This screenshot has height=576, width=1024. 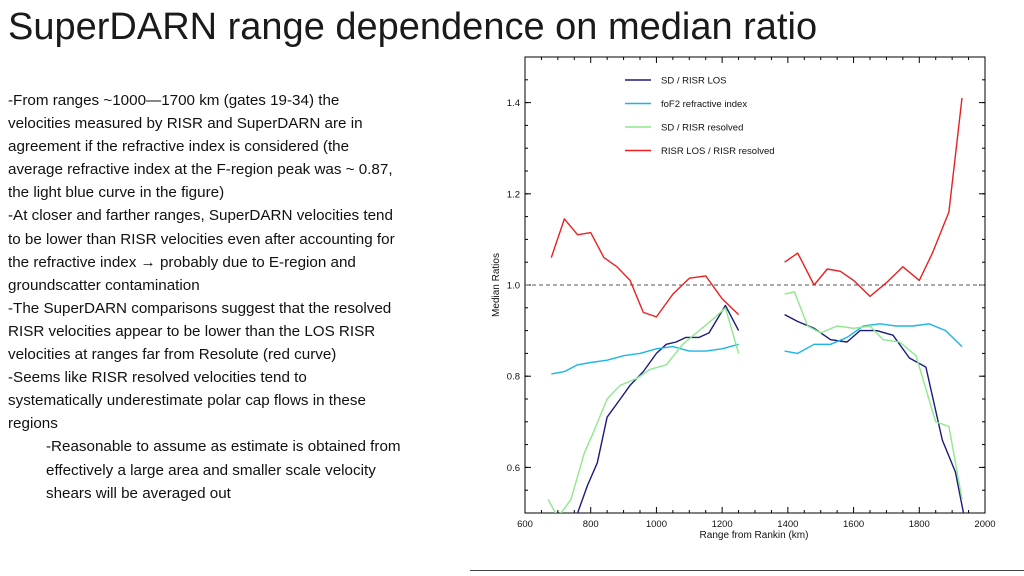 I want to click on x-tick-label: 1200, so click(x=722, y=524).